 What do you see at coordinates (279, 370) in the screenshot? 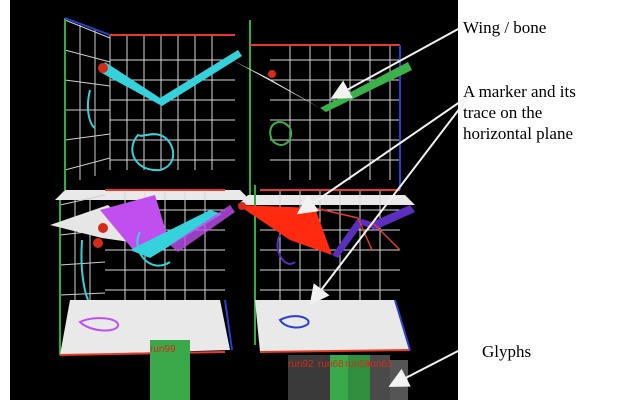
I see `glyph-area: run99 run92 run68 run59 run61` at bounding box center [279, 370].